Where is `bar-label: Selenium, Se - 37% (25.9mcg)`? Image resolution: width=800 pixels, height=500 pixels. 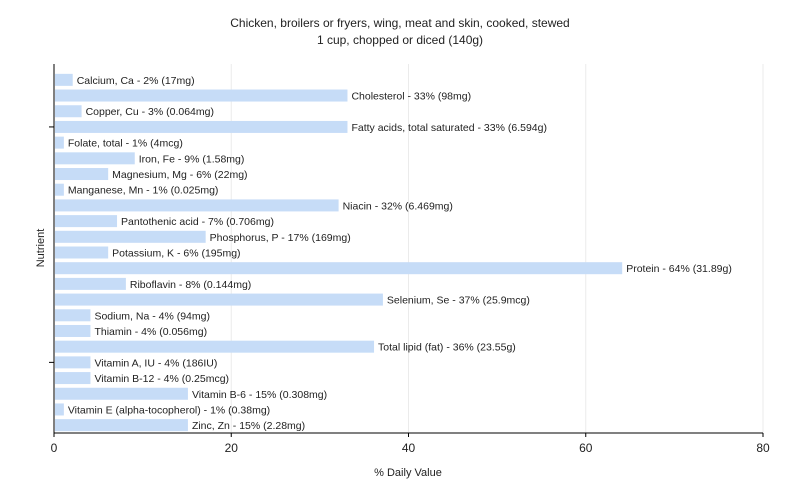 bar-label: Selenium, Se - 37% (25.9mcg) is located at coordinates (458, 301).